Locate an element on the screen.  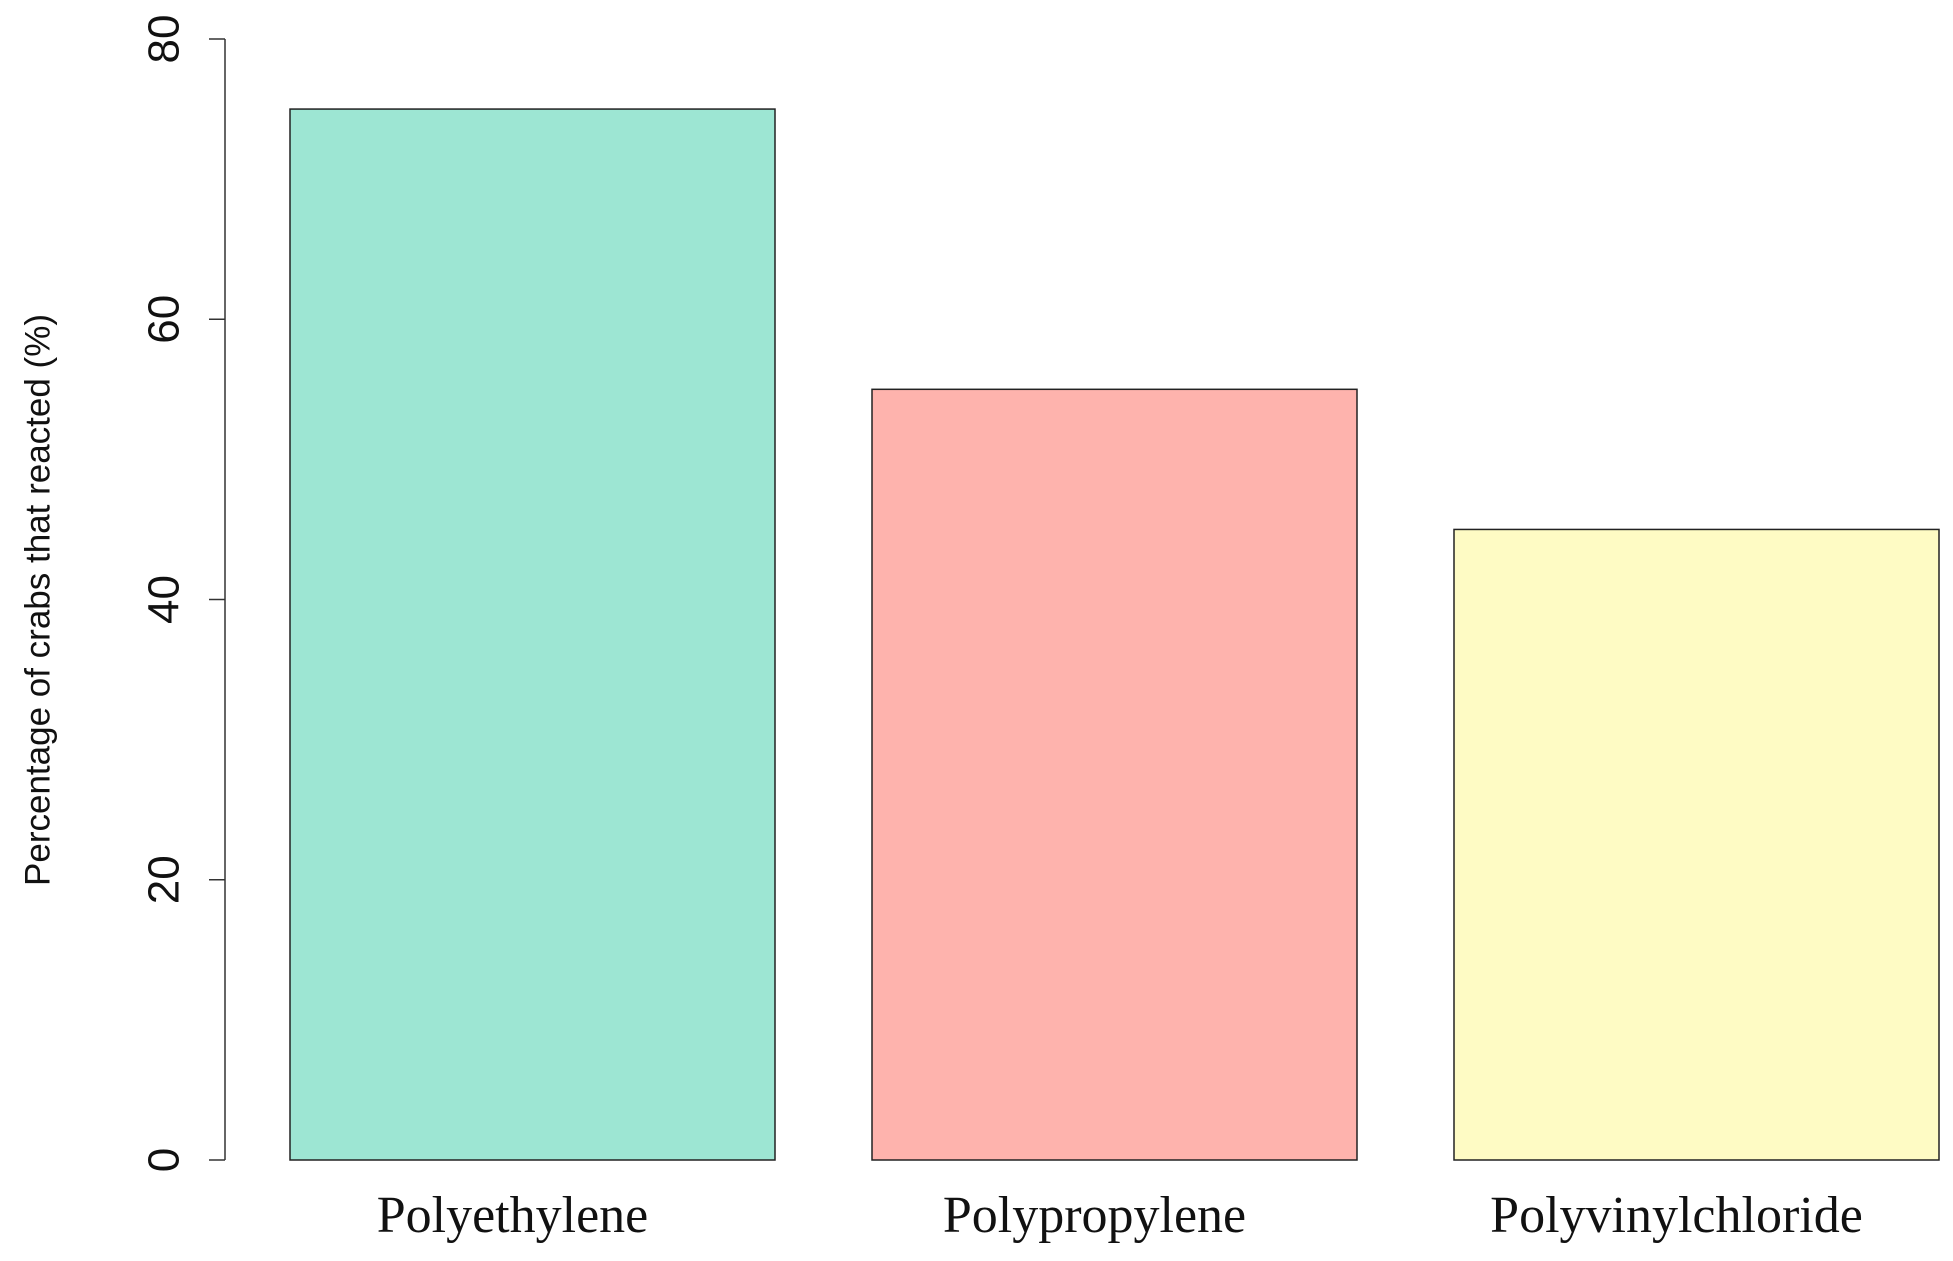
y-tick-label: 40 is located at coordinates (164, 599).